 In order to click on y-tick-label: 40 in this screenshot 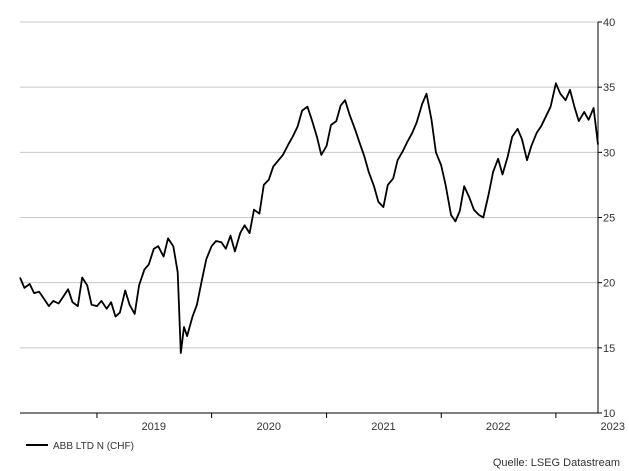, I will do `click(609, 23)`.